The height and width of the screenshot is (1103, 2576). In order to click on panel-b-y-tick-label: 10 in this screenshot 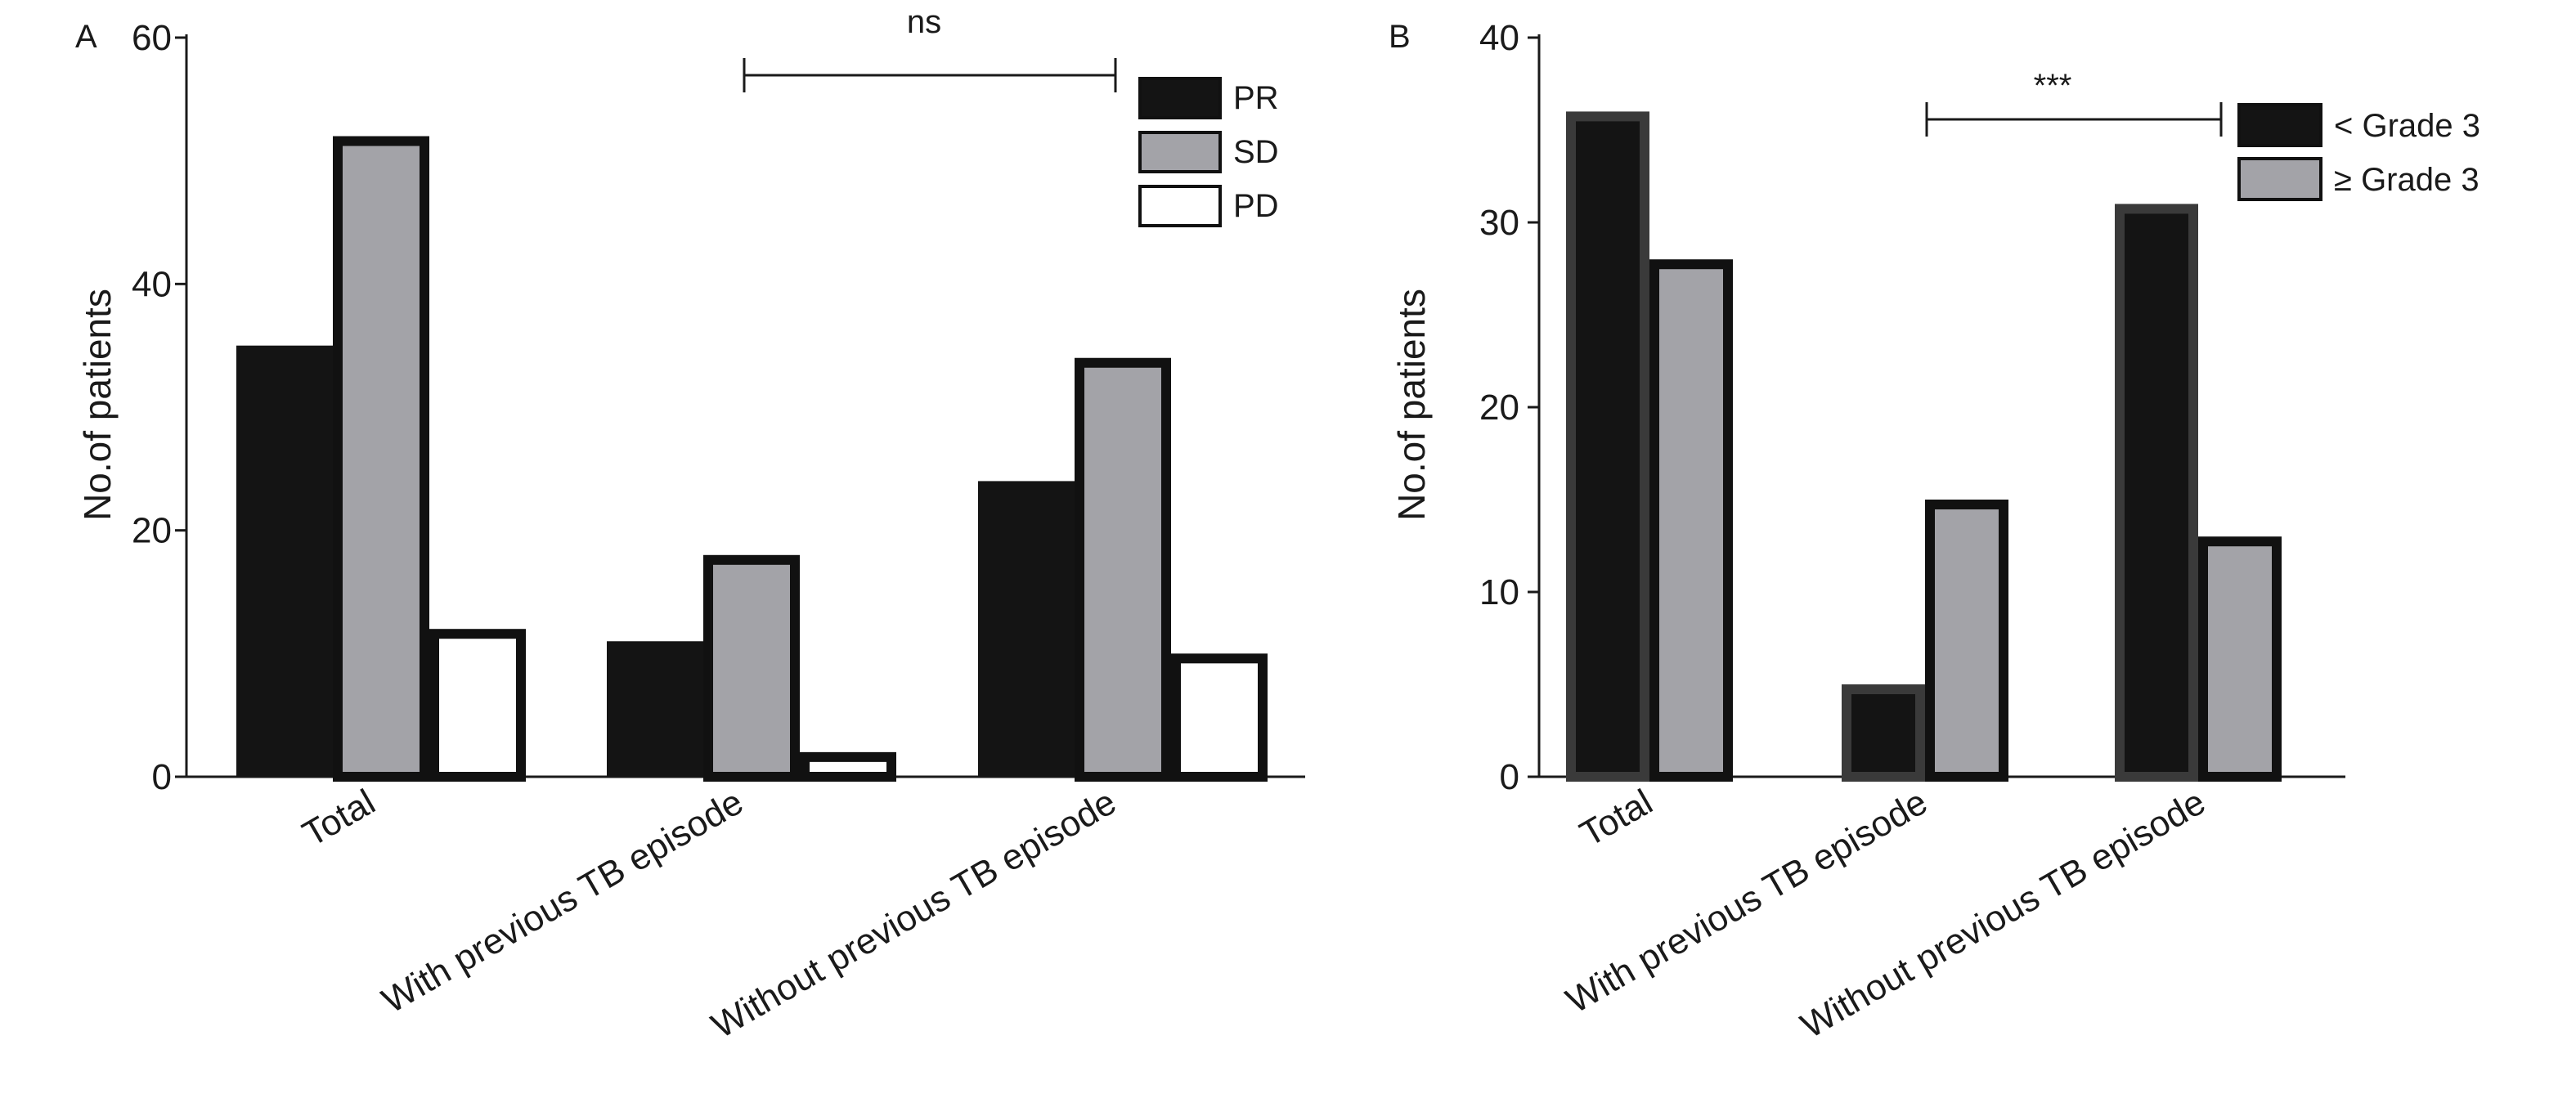, I will do `click(1499, 592)`.